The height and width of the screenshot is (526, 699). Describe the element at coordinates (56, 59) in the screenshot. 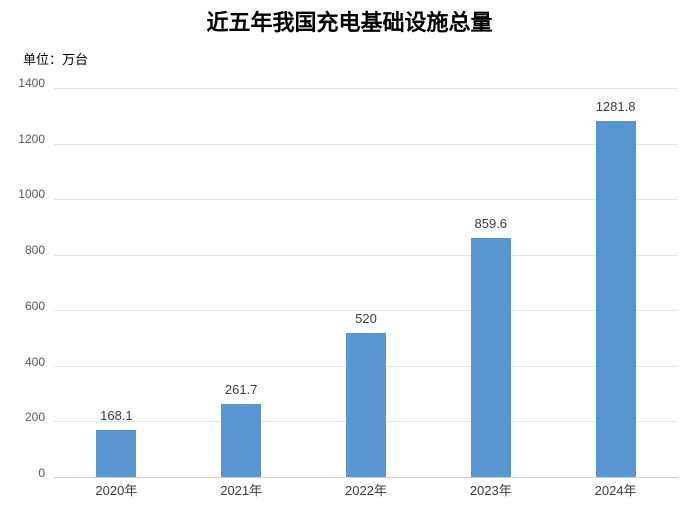

I see `unit-label: 单位：万台` at that location.